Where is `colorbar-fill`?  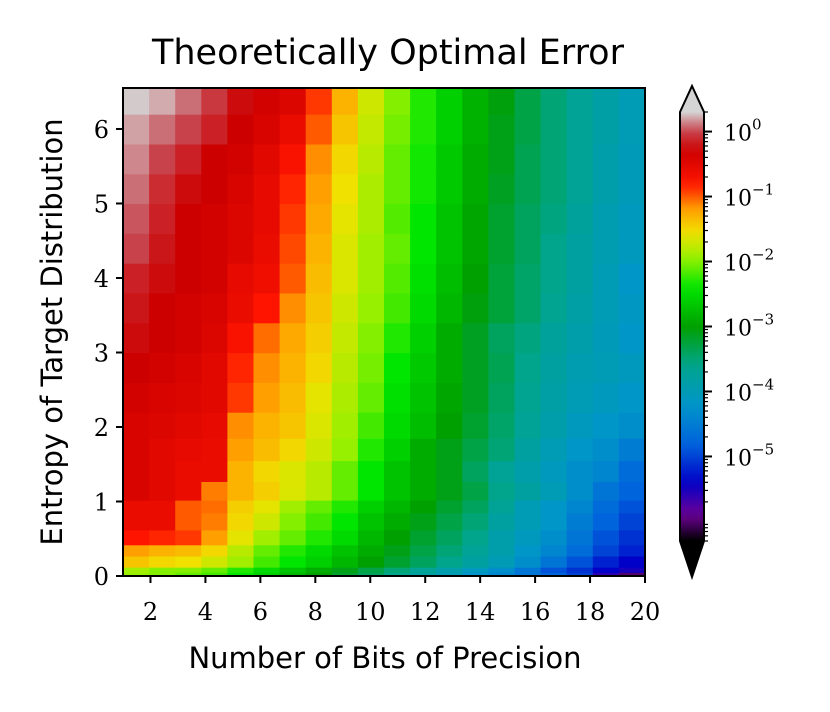 colorbar-fill is located at coordinates (692, 326).